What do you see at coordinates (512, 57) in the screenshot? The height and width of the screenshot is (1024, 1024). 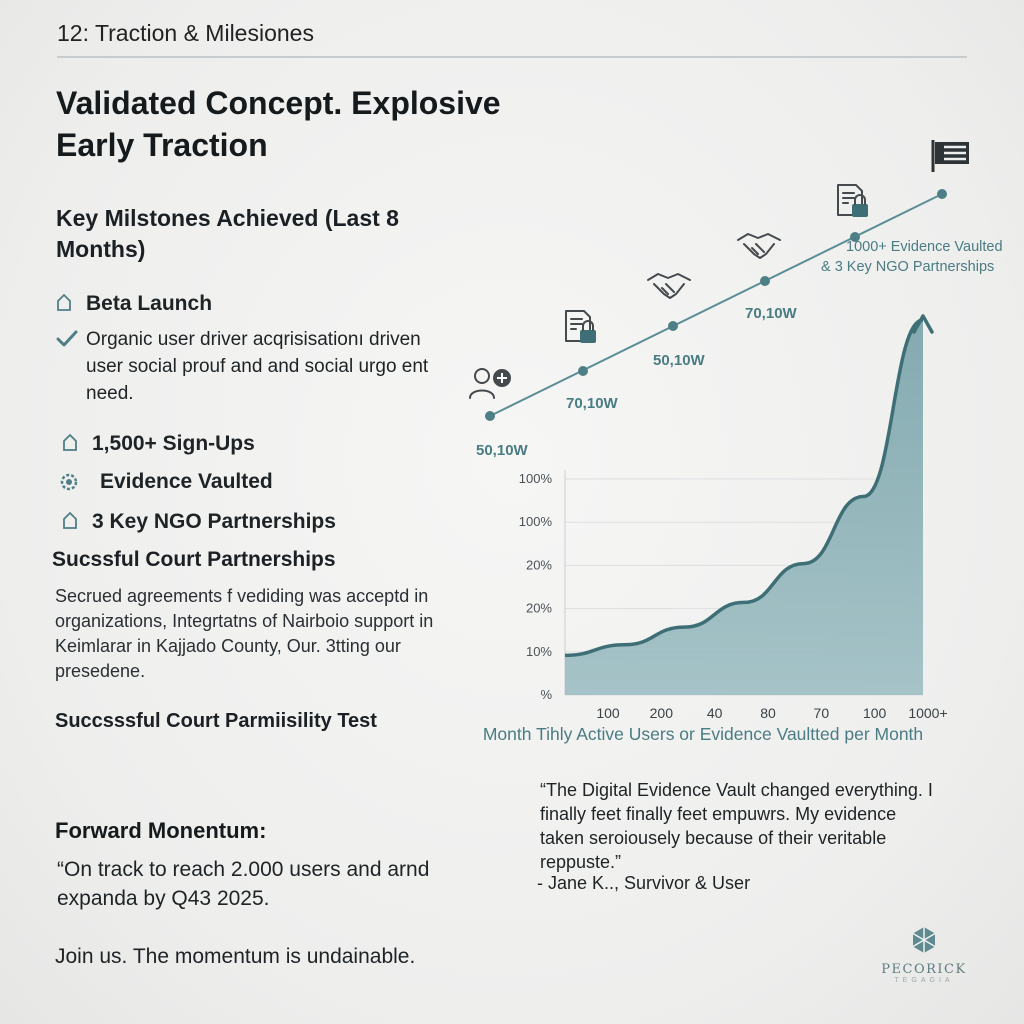 I see `divider` at bounding box center [512, 57].